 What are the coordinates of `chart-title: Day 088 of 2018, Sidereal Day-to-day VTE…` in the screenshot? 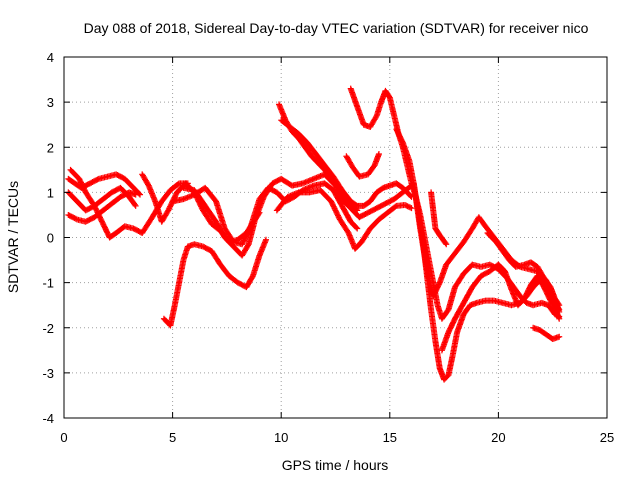 It's located at (336, 28).